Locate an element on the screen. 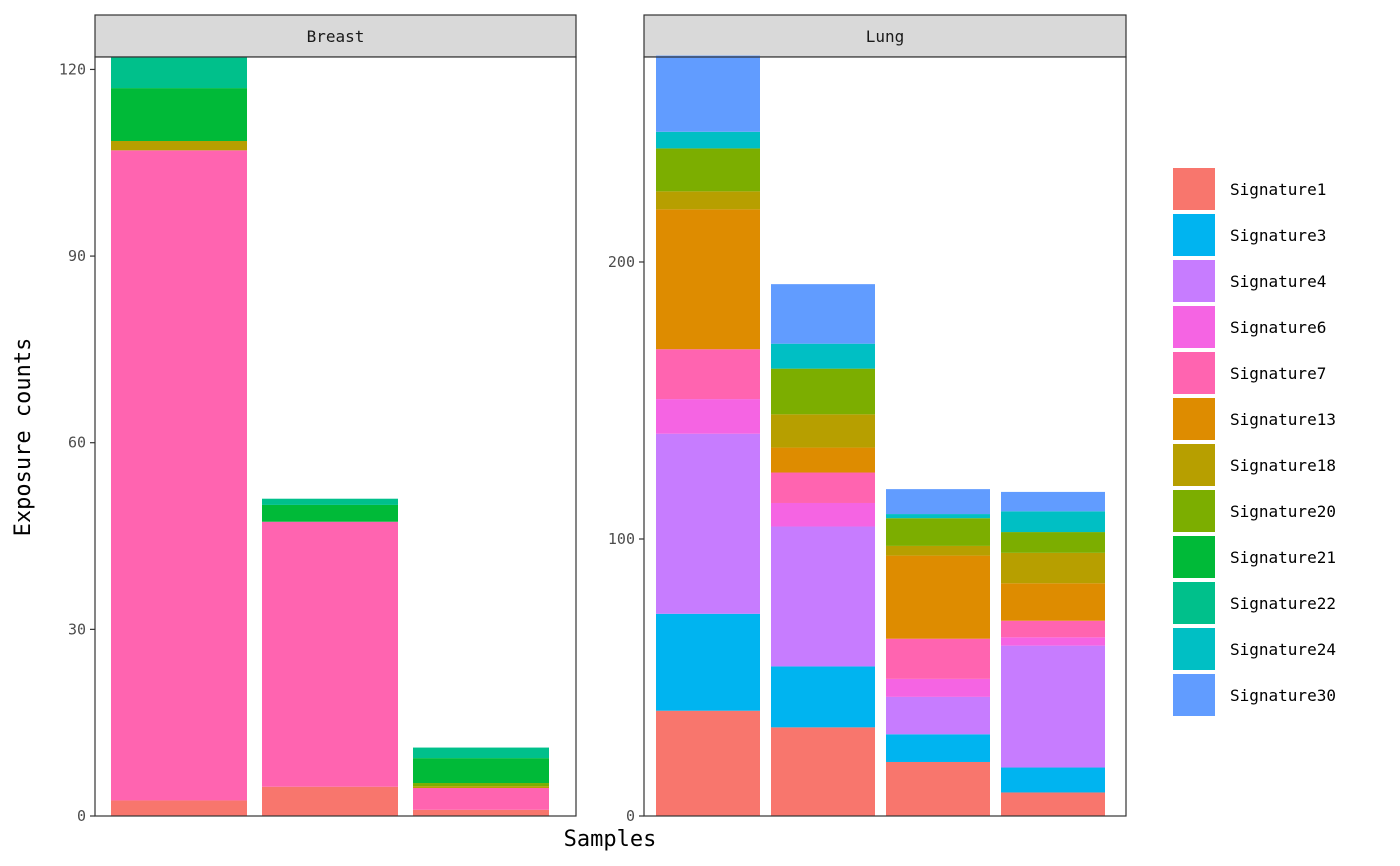 Image resolution: width=1400 pixels, height=866 pixels. facet-strip-lung is located at coordinates (885, 36).